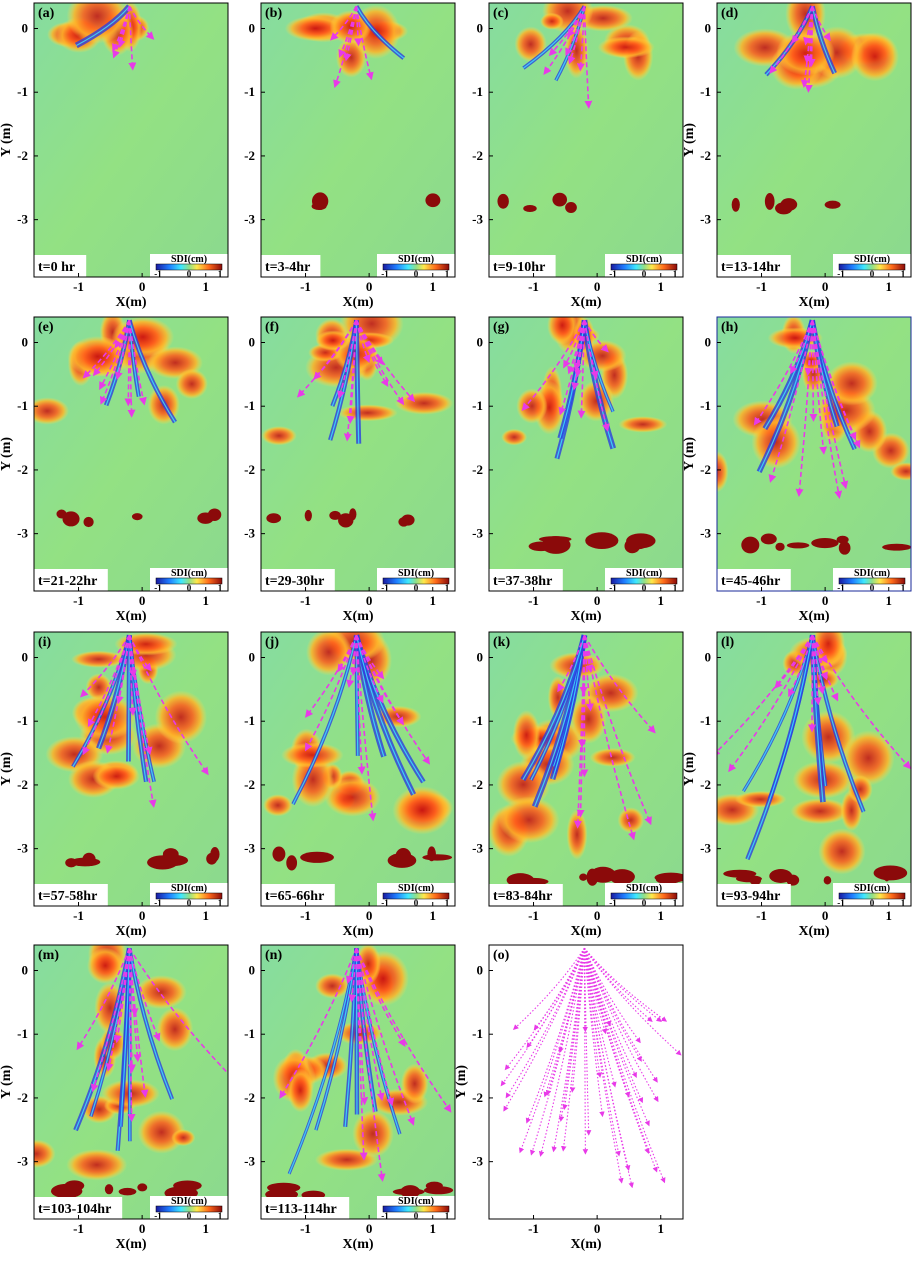 The height and width of the screenshot is (1263, 913). I want to click on time-label: t=93-94hr, so click(750, 896).